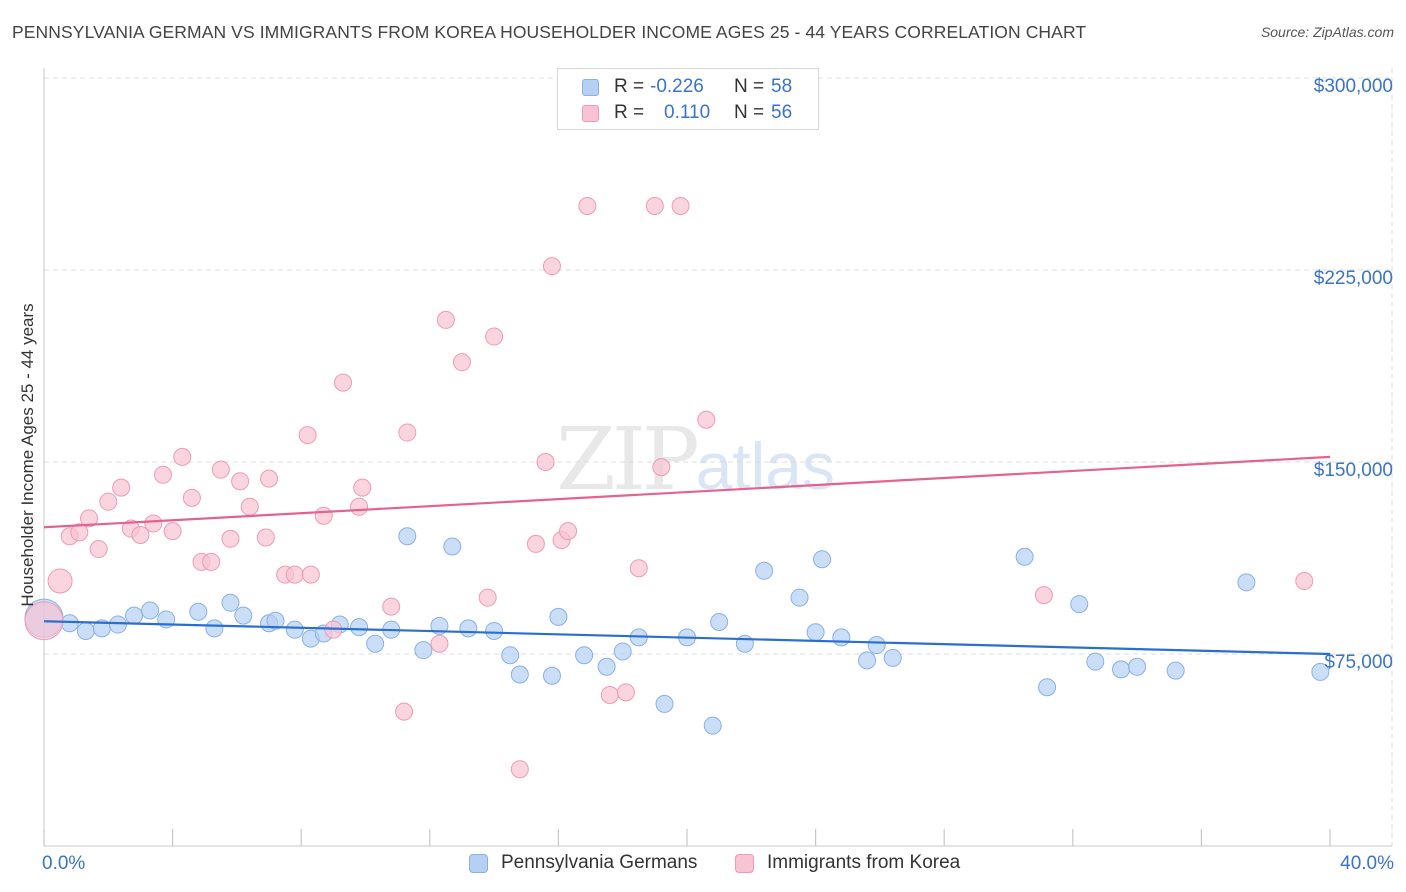 Image resolution: width=1406 pixels, height=892 pixels. What do you see at coordinates (782, 86) in the screenshot?
I see `n-value: 58` at bounding box center [782, 86].